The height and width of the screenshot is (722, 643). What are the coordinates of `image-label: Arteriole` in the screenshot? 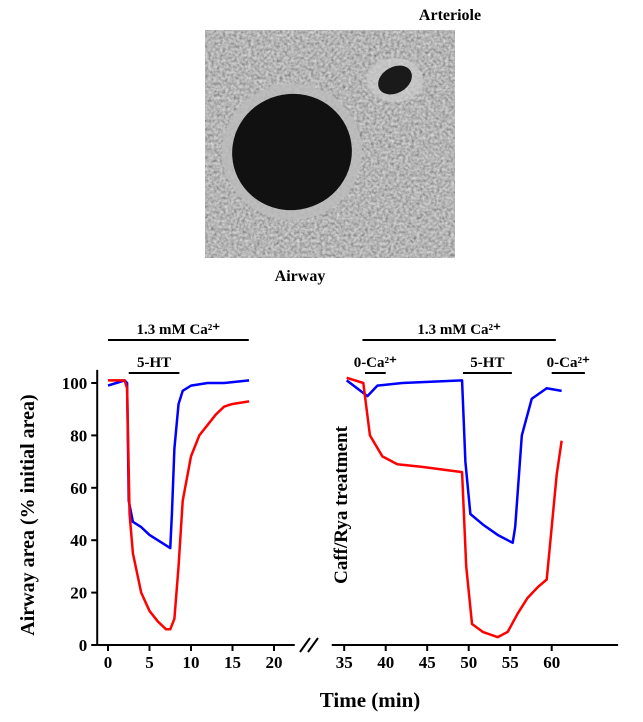 It's located at (450, 15).